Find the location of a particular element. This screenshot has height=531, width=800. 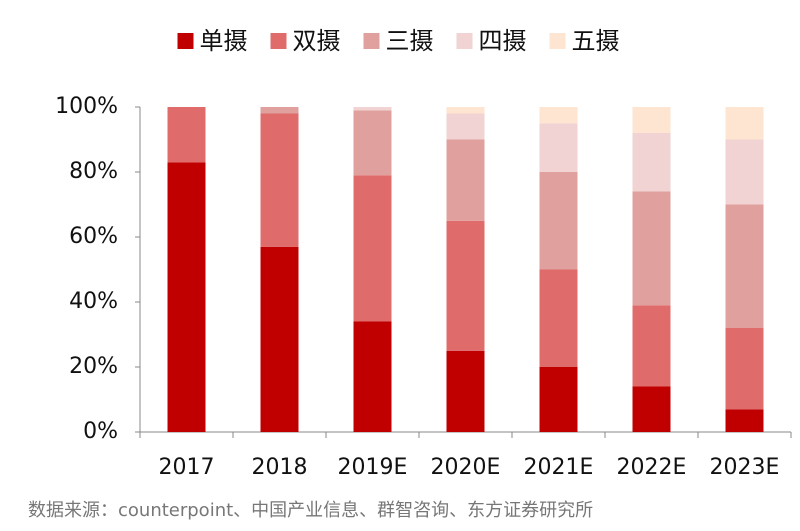

x-tick-label: 2022E is located at coordinates (652, 467).